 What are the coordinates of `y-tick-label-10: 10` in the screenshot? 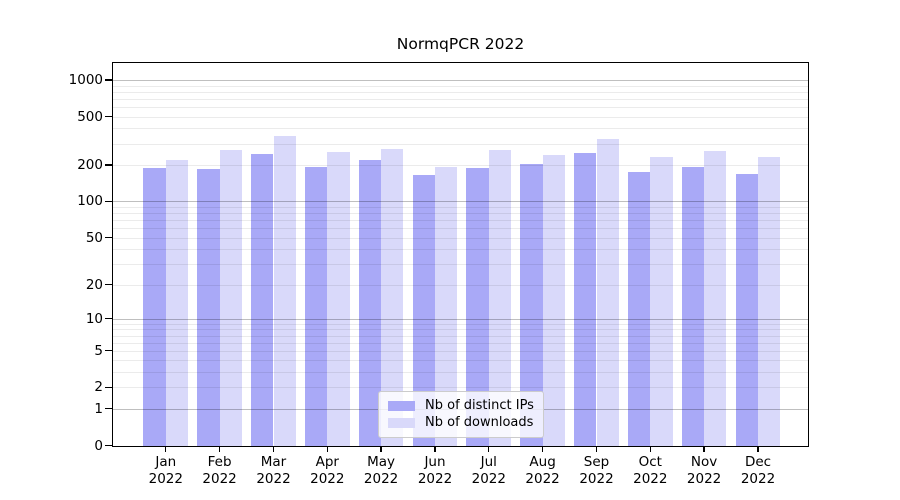 It's located at (94, 318).